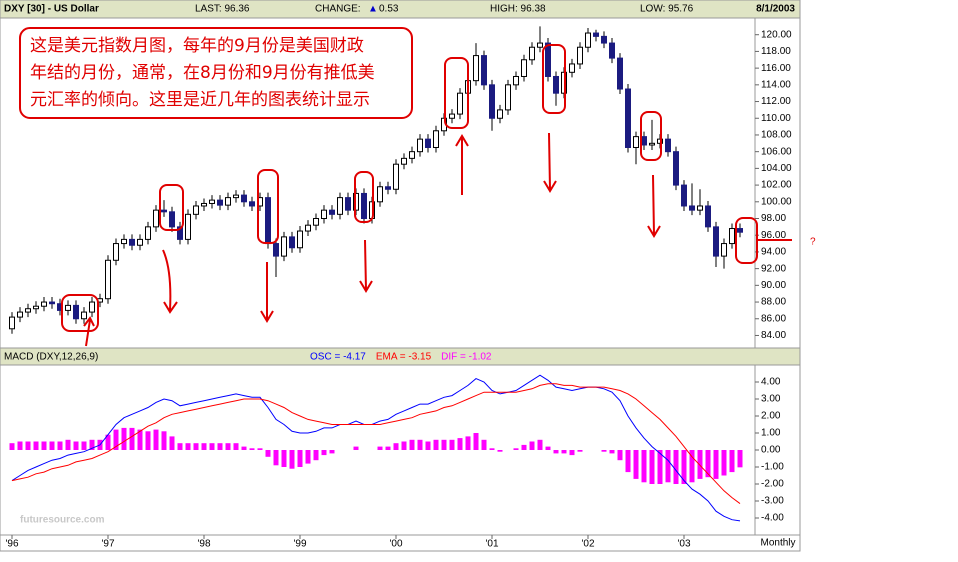  I want to click on price-axis, so click(777, 183).